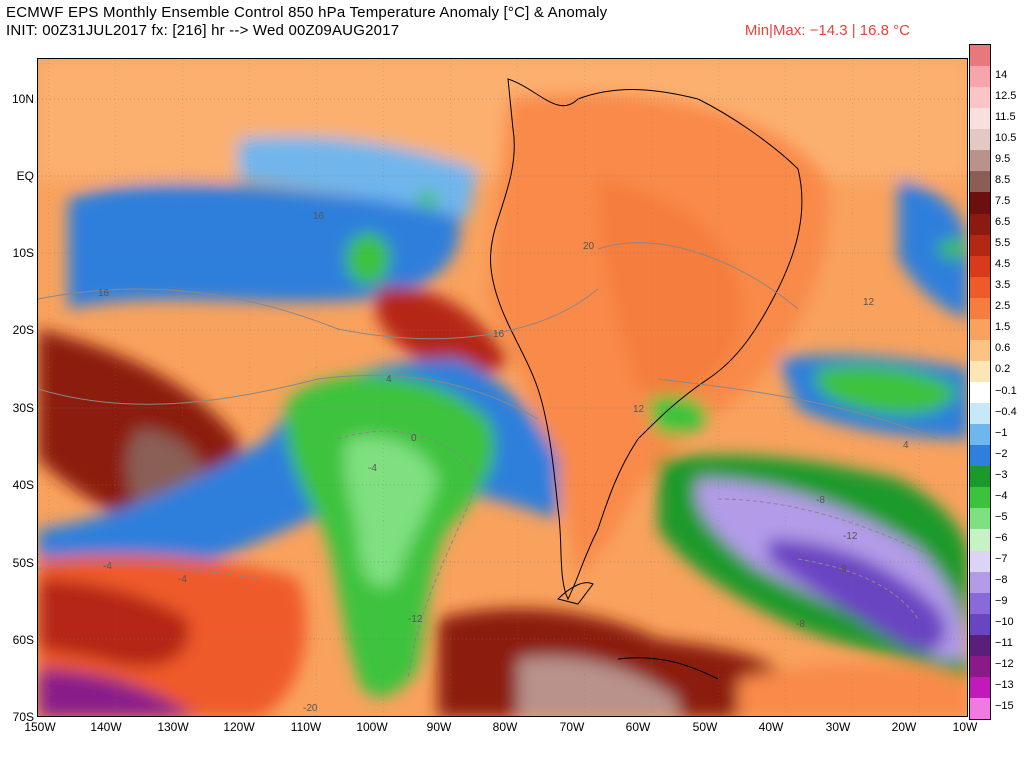  I want to click on colorbar-label: 1.5, so click(1003, 327).